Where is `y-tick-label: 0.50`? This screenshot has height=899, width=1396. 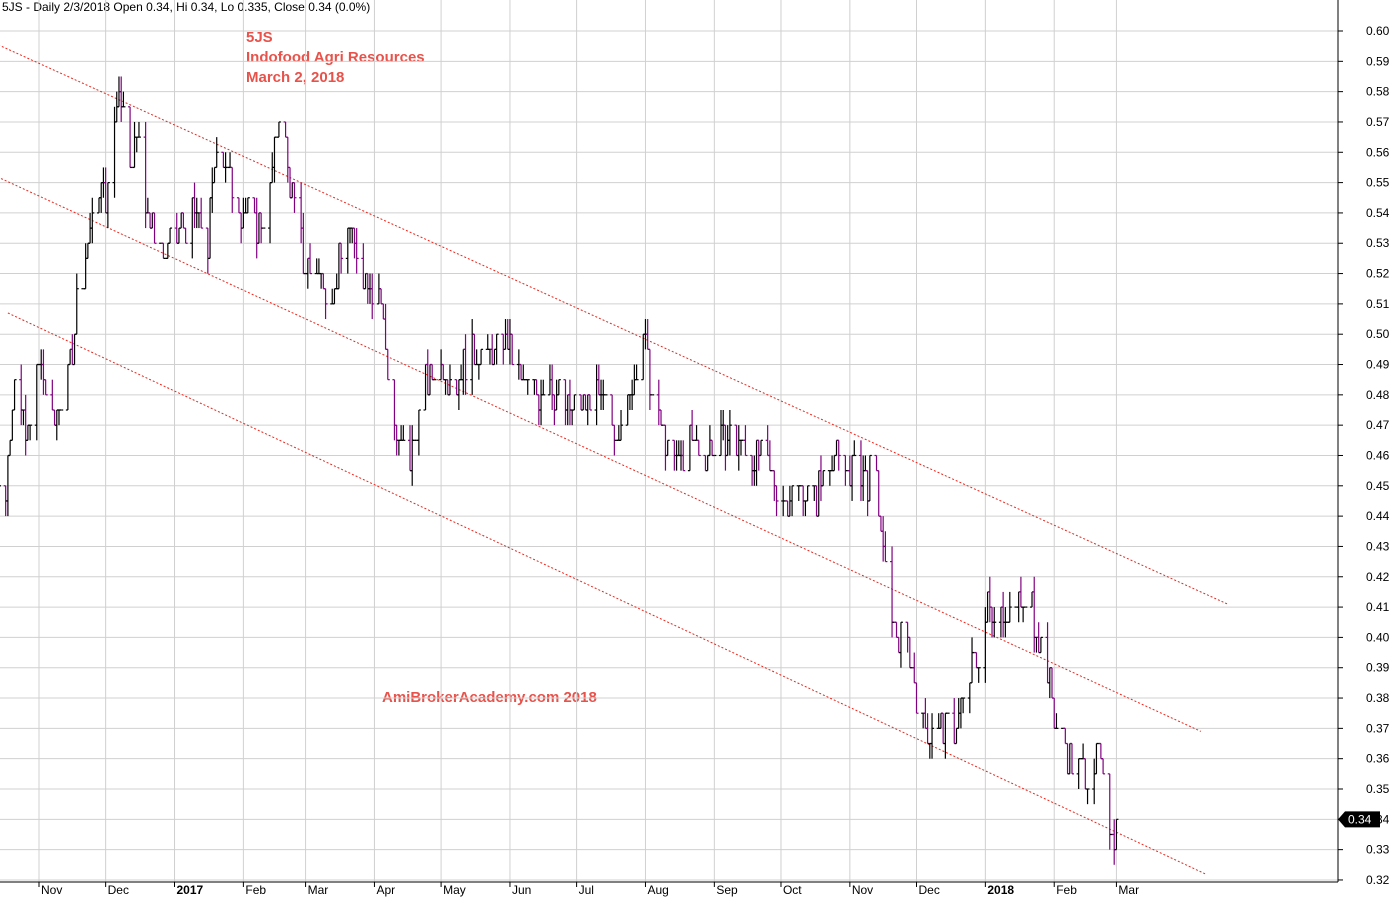 y-tick-label: 0.50 is located at coordinates (1378, 334).